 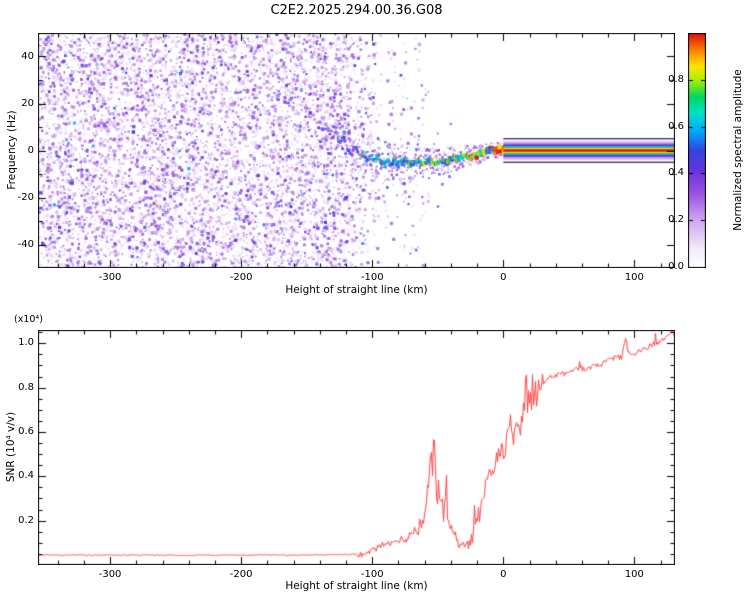 I want to click on spectrogram-xlabel: Height of straight line (km), so click(x=356, y=290).